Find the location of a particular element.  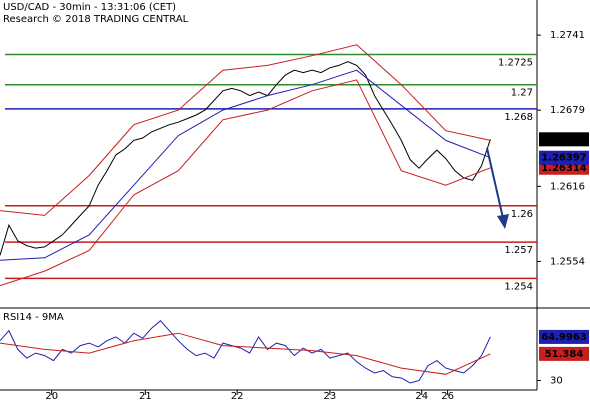

level-label: 1.2725 is located at coordinates (515, 62).